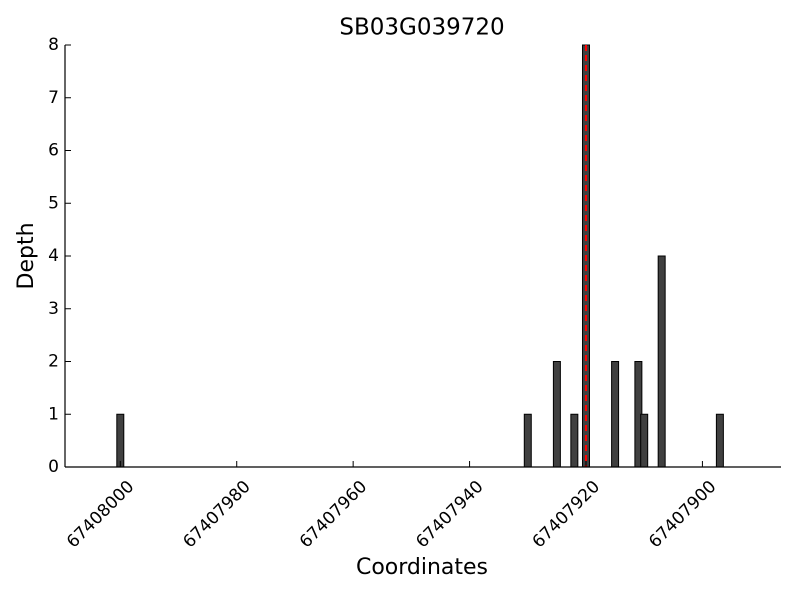 The width and height of the screenshot is (800, 600). I want to click on y-tick-label: 4, so click(53, 256).